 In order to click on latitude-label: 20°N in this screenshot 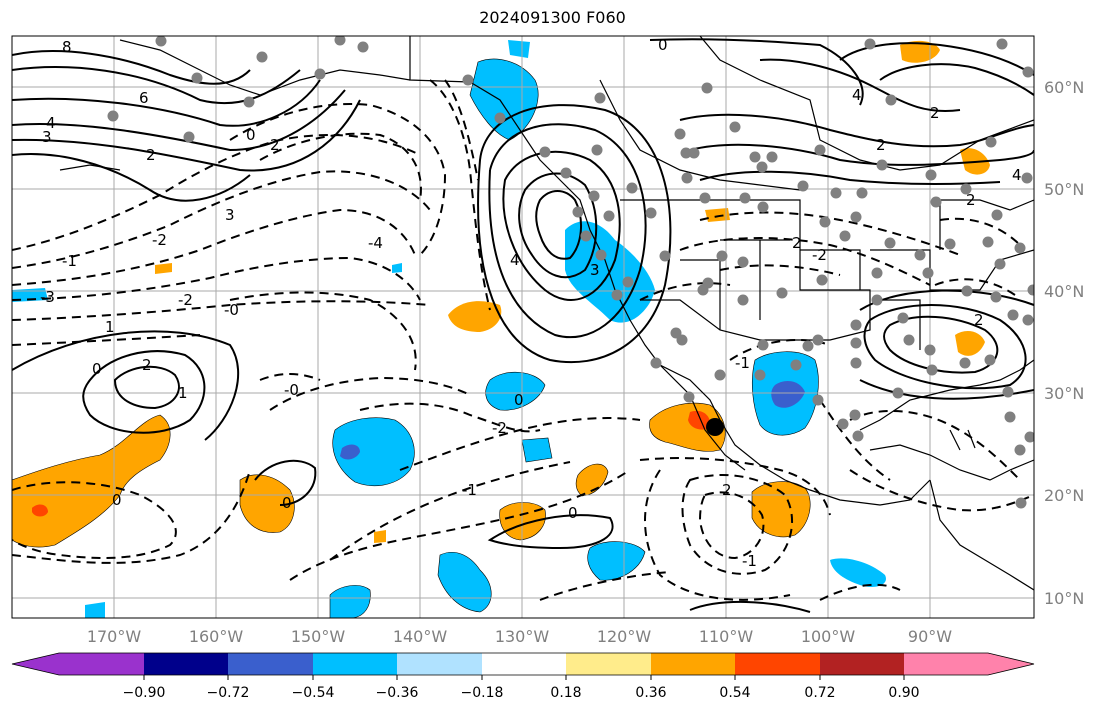, I will do `click(1064, 495)`.